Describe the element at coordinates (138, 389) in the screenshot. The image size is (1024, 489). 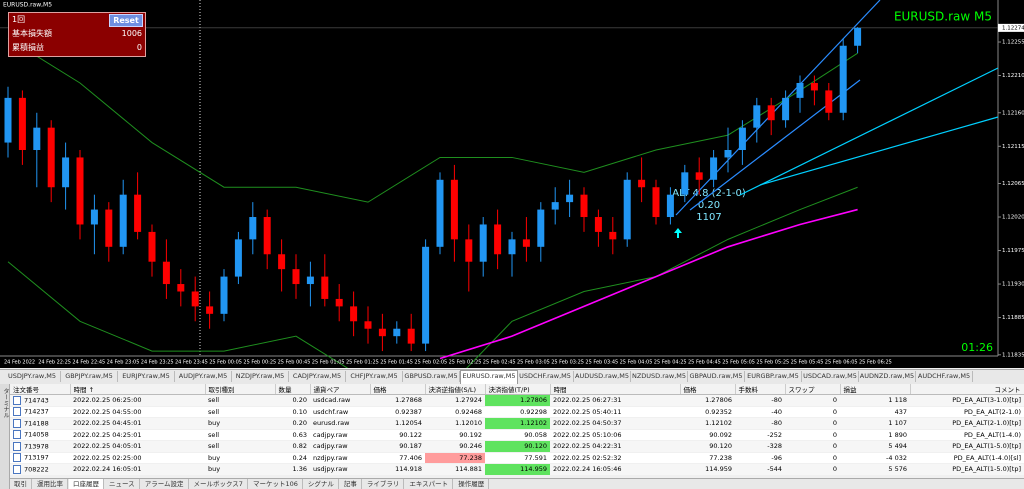
I see `column-header: 時間 ↑` at that location.